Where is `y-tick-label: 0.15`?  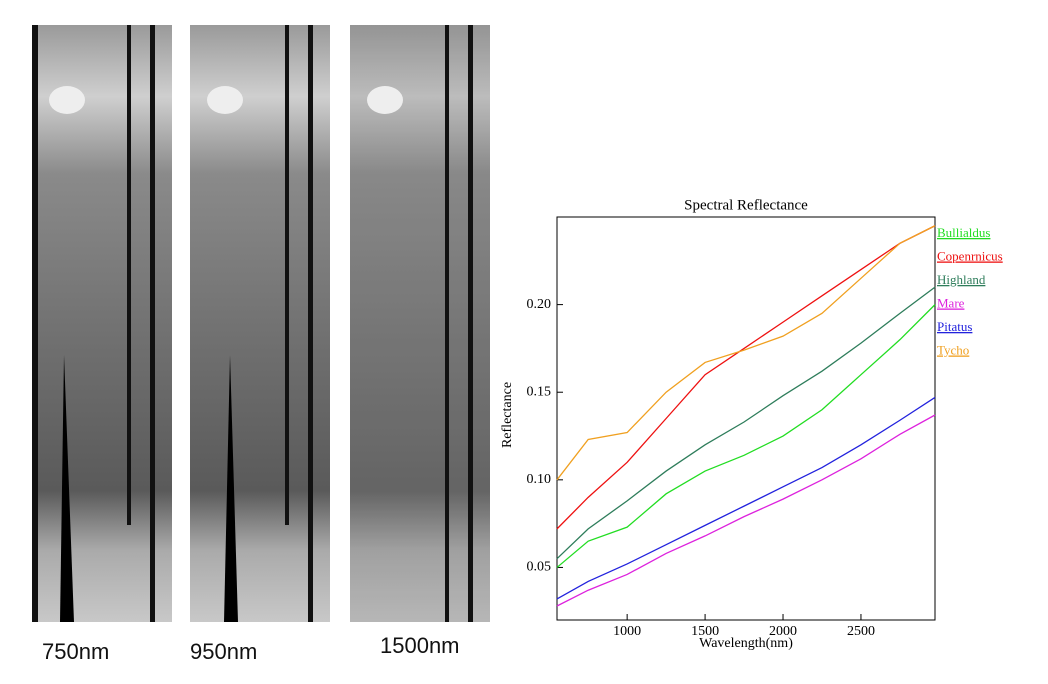
y-tick-label: 0.15 is located at coordinates (539, 391).